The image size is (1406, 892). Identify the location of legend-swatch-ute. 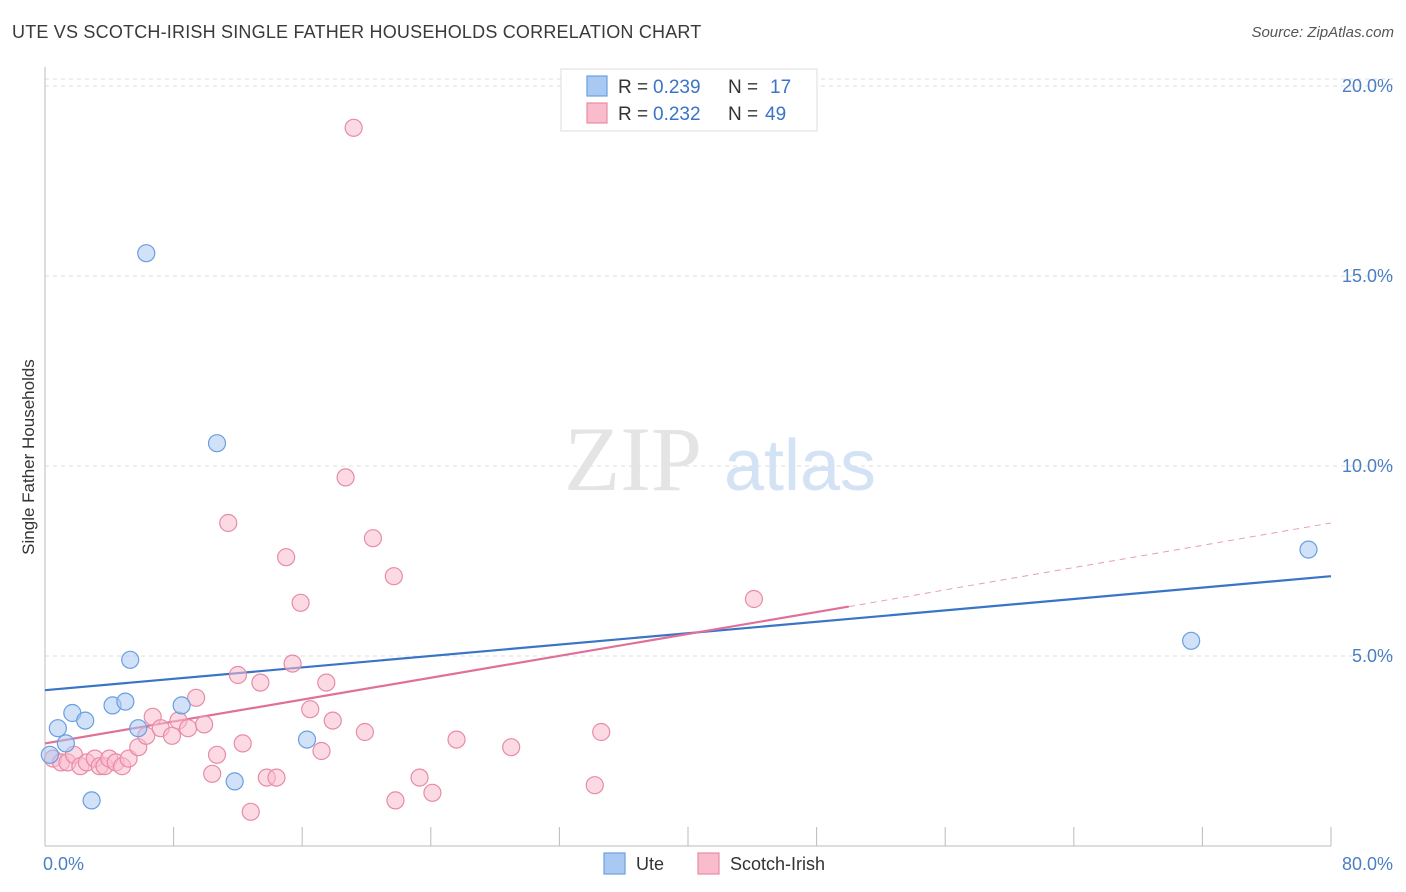
(597, 86).